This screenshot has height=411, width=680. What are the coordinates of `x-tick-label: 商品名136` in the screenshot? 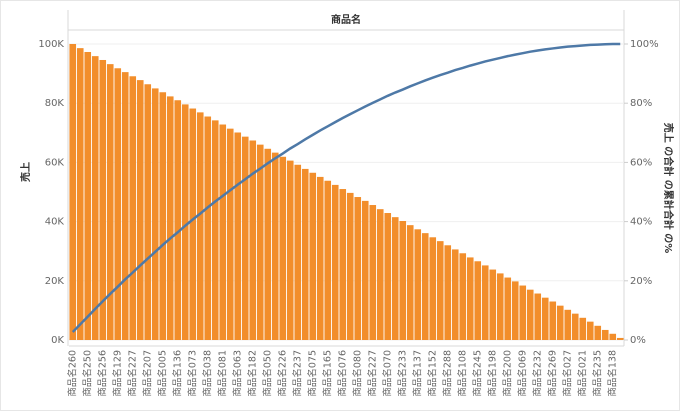 It's located at (177, 373).